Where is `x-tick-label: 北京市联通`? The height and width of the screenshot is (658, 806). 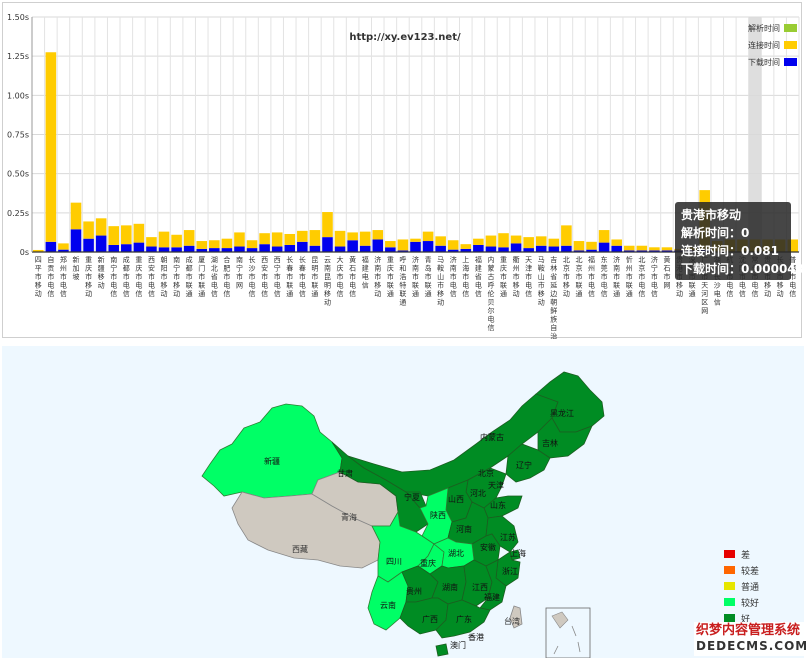
x-tick-label: 北京市联通 is located at coordinates (578, 277).